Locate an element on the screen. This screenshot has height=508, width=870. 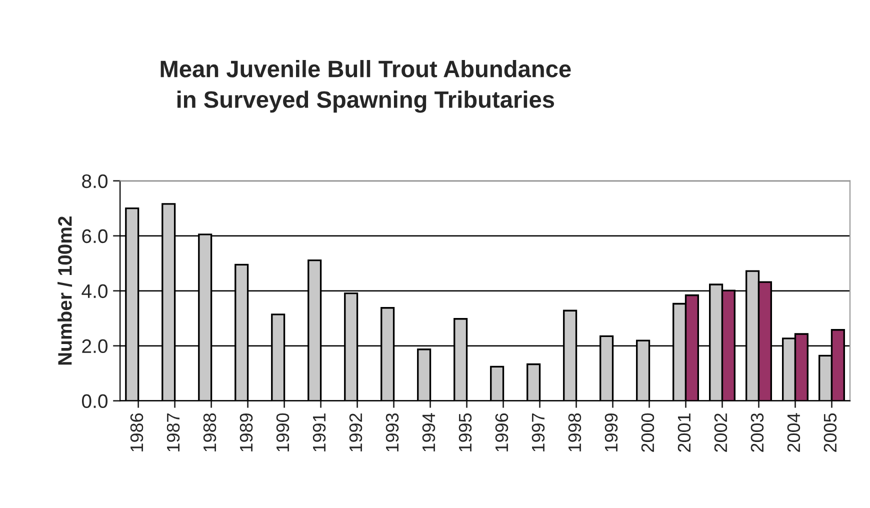
x-tick-label: 1990 is located at coordinates (283, 432).